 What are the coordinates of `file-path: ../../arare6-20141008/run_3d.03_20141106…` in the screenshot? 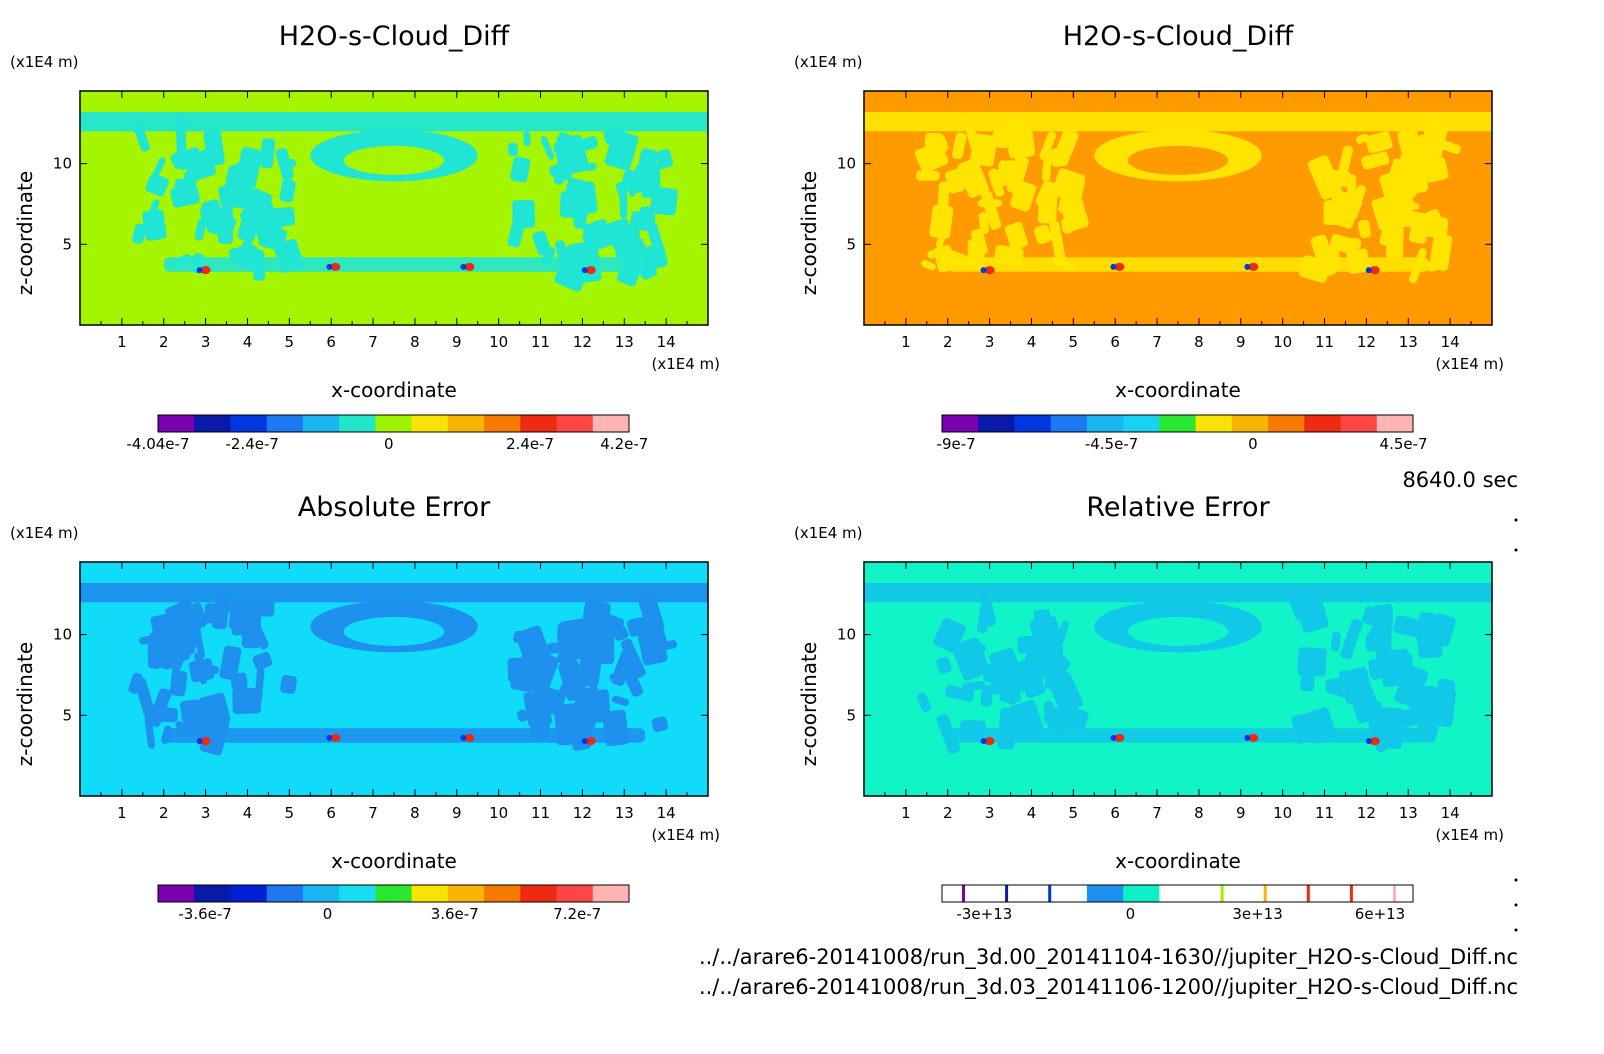 It's located at (1108, 987).